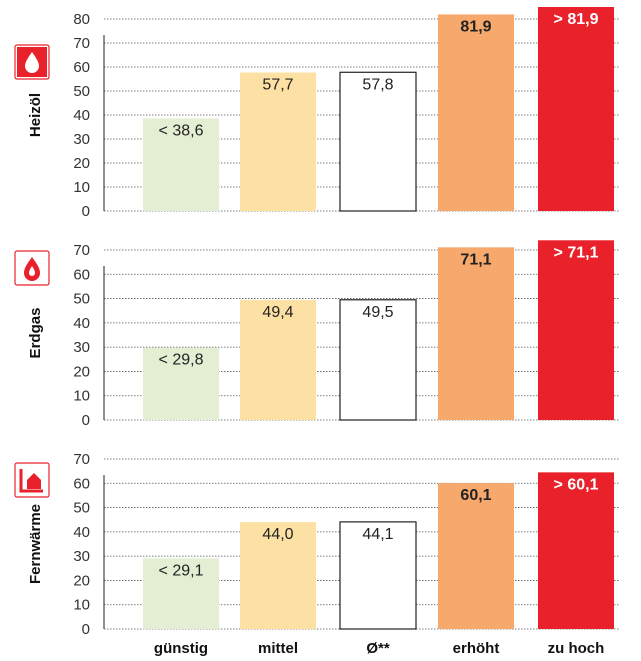 Image resolution: width=641 pixels, height=661 pixels. I want to click on pipe-shape, so click(31, 481).